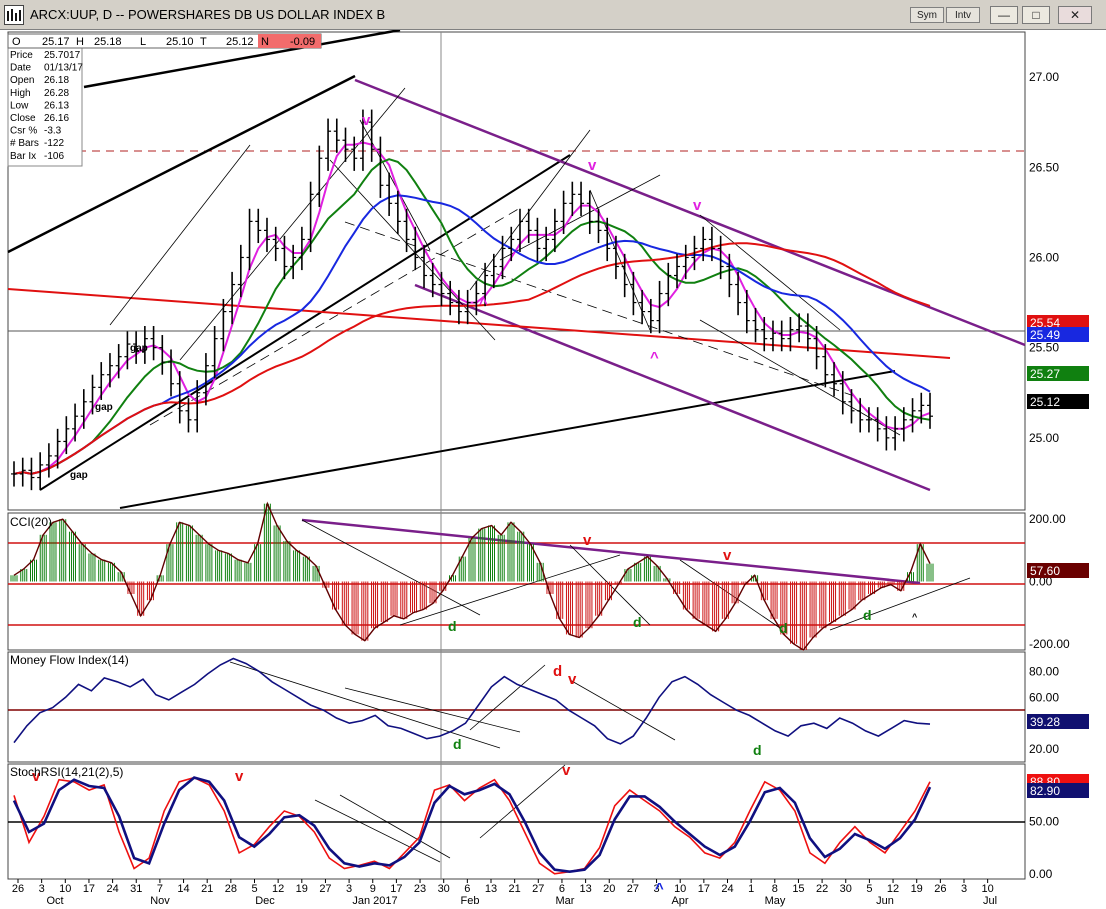 The height and width of the screenshot is (909, 1106). Describe the element at coordinates (80, 42) in the screenshot. I see `ohlc-h-label: H` at that location.